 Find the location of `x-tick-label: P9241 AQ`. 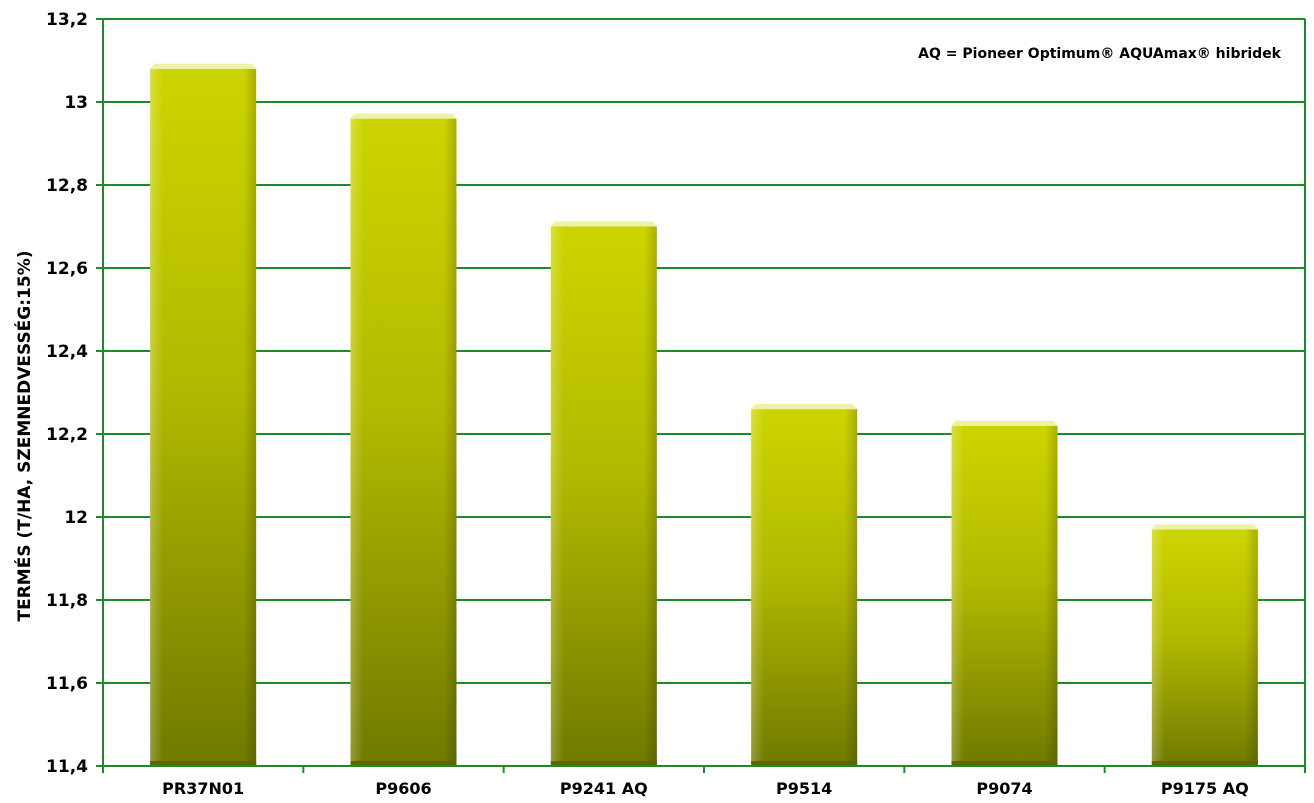

x-tick-label: P9241 AQ is located at coordinates (604, 788).